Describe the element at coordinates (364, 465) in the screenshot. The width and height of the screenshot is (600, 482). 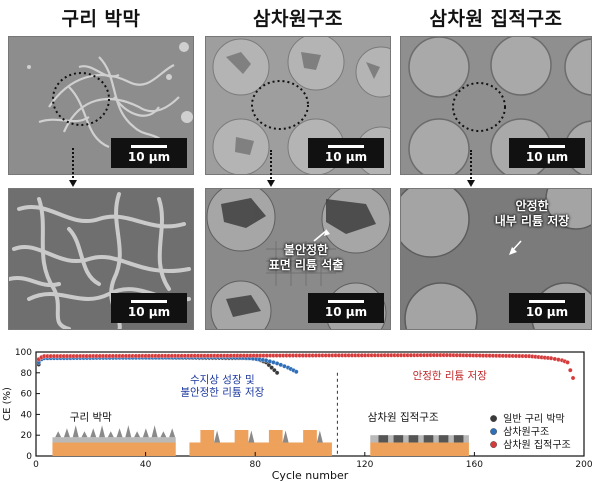
I see `x-tick-label: 120` at that location.